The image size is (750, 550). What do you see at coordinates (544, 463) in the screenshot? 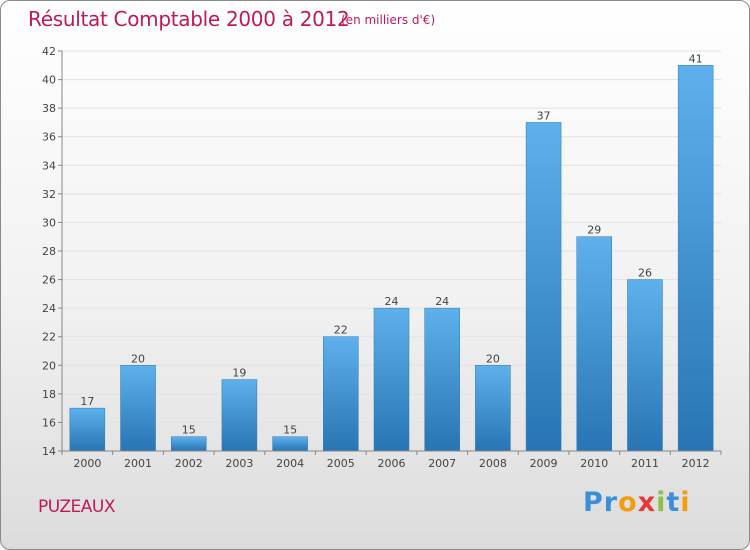
I see `x-tick-label: 2009` at bounding box center [544, 463].